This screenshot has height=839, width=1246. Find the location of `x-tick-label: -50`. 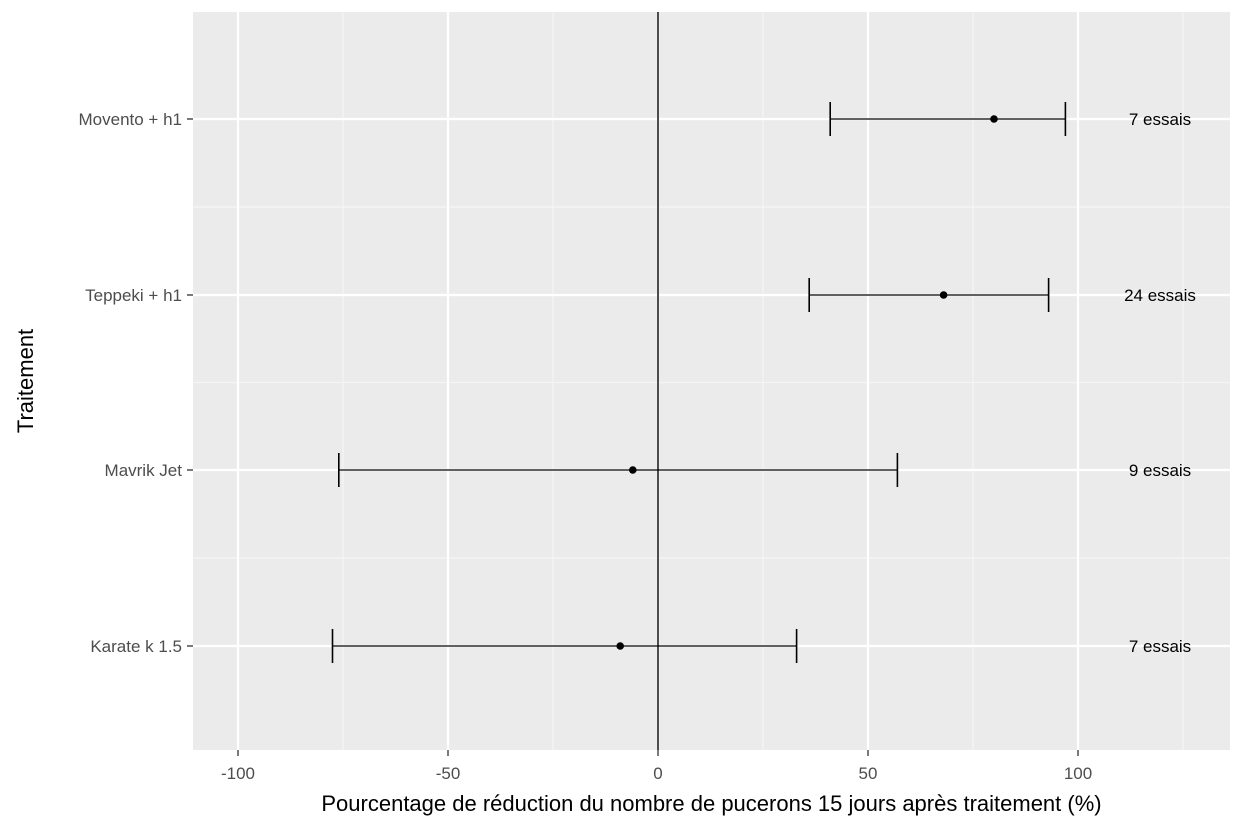

x-tick-label: -50 is located at coordinates (448, 773).